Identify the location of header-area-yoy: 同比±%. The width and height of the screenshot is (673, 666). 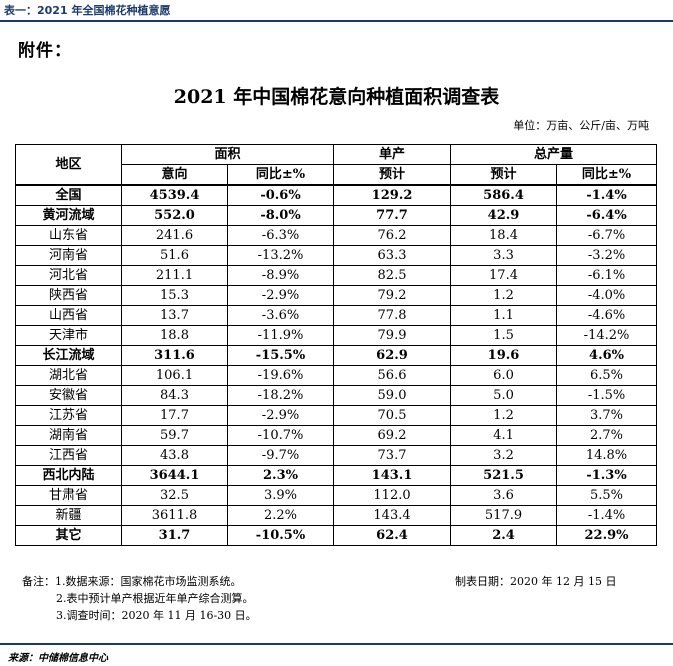
(280, 175).